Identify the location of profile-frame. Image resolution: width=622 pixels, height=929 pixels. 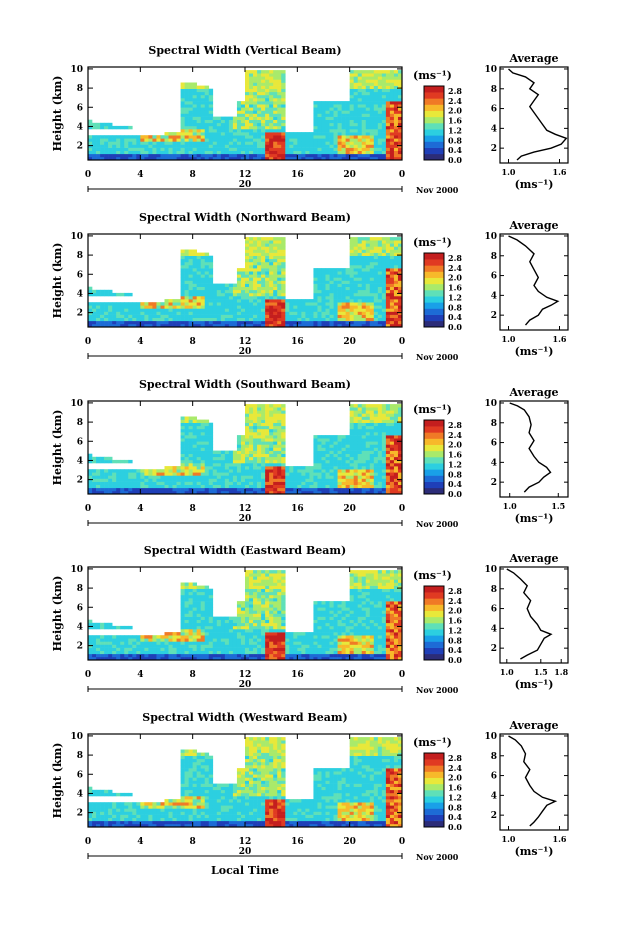
(534, 449).